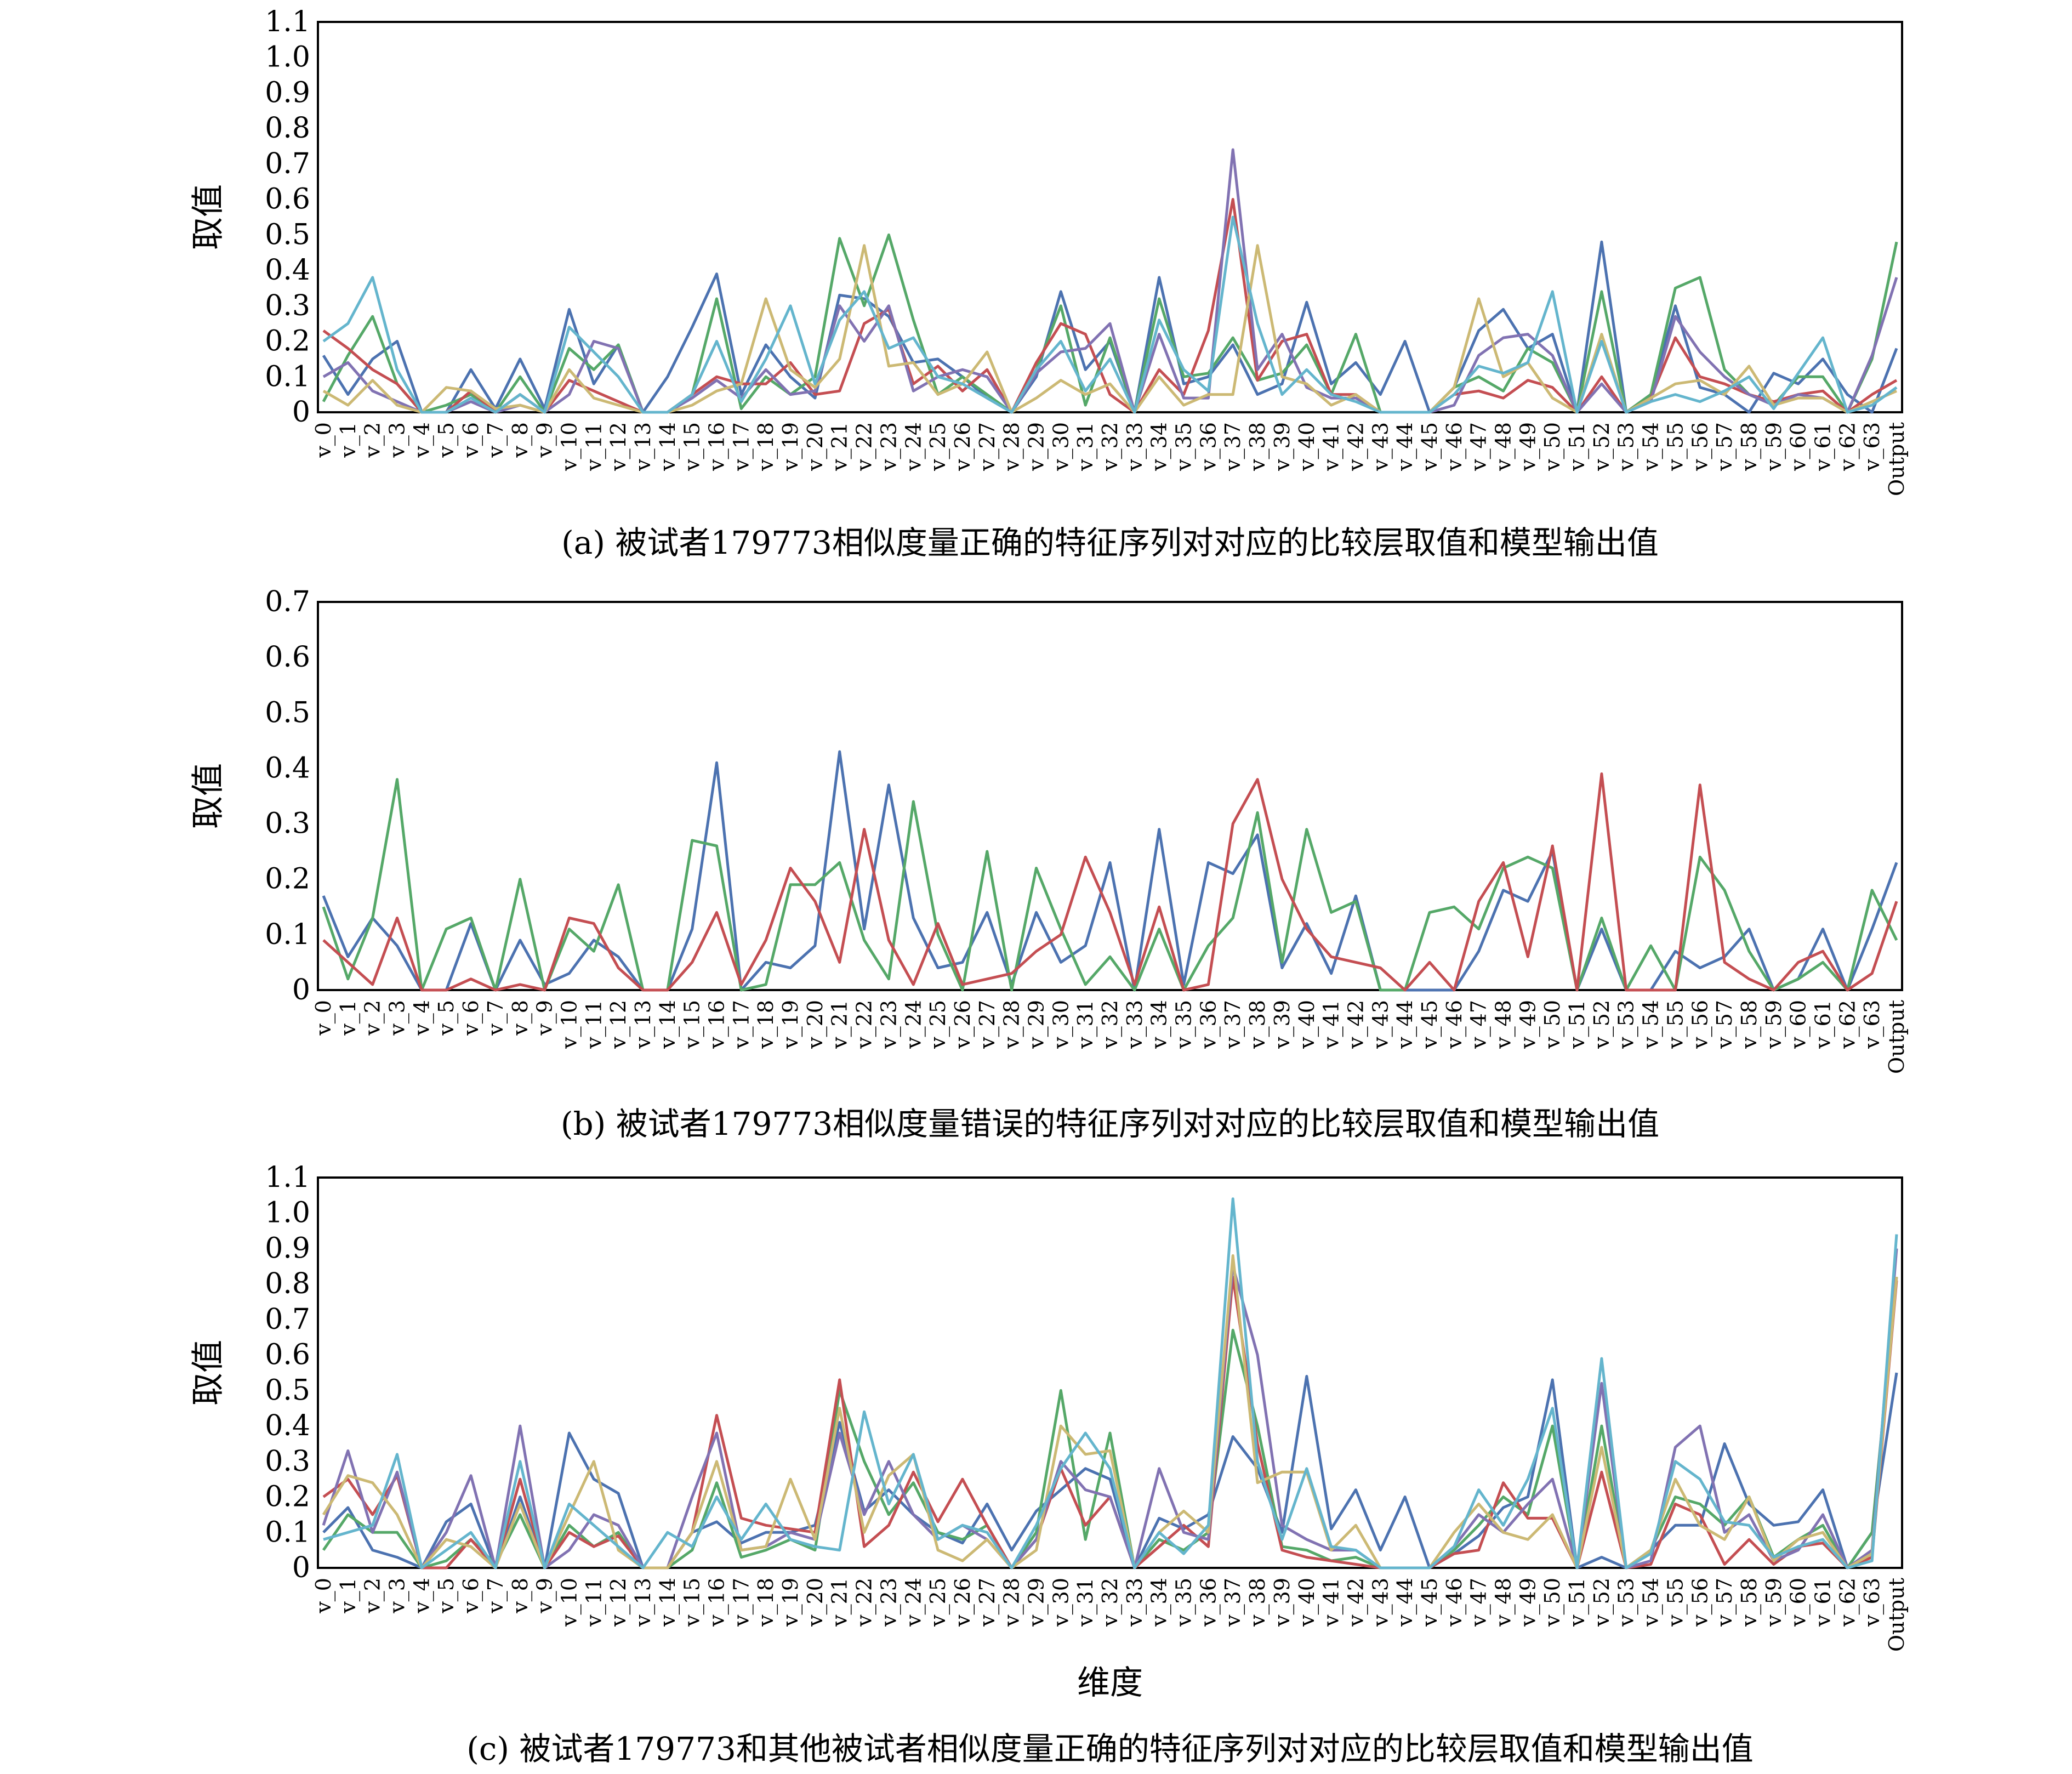 The width and height of the screenshot is (2072, 1774). What do you see at coordinates (618, 1024) in the screenshot?
I see `x-tick-label: v_12` at bounding box center [618, 1024].